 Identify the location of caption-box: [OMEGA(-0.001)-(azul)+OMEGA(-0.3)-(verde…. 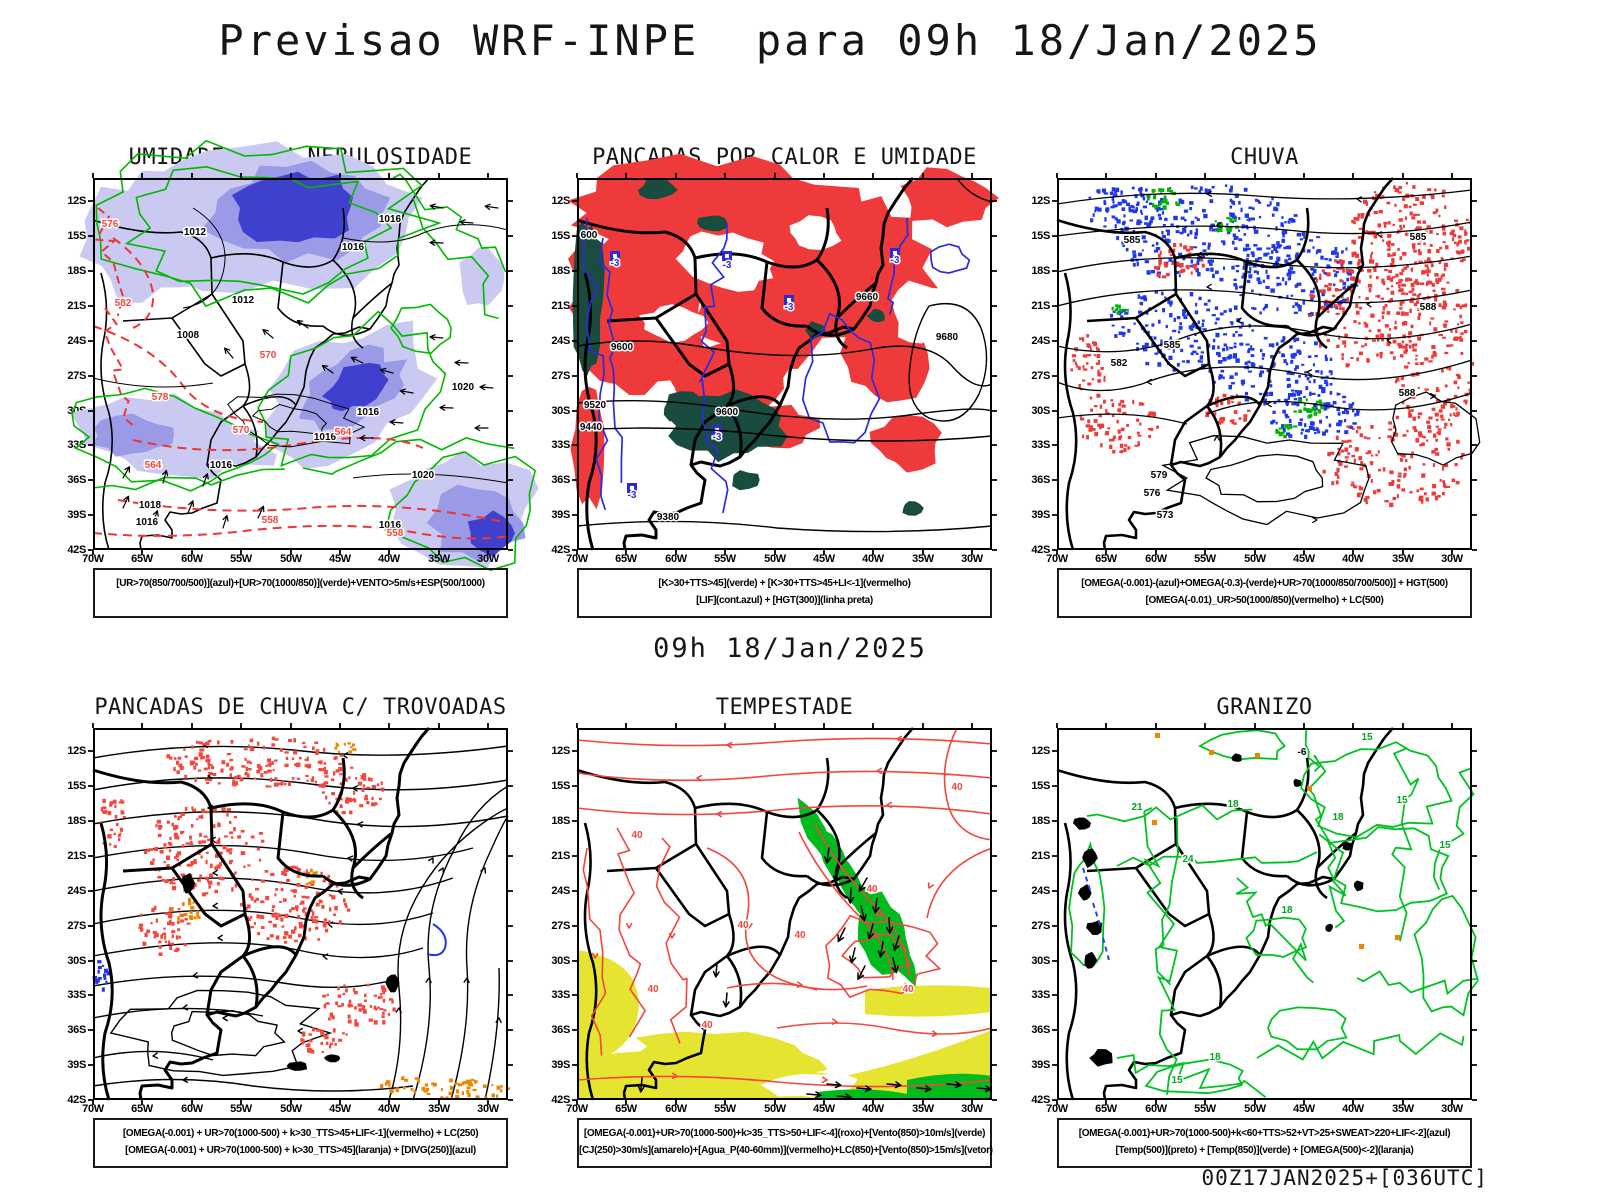
(1264, 593).